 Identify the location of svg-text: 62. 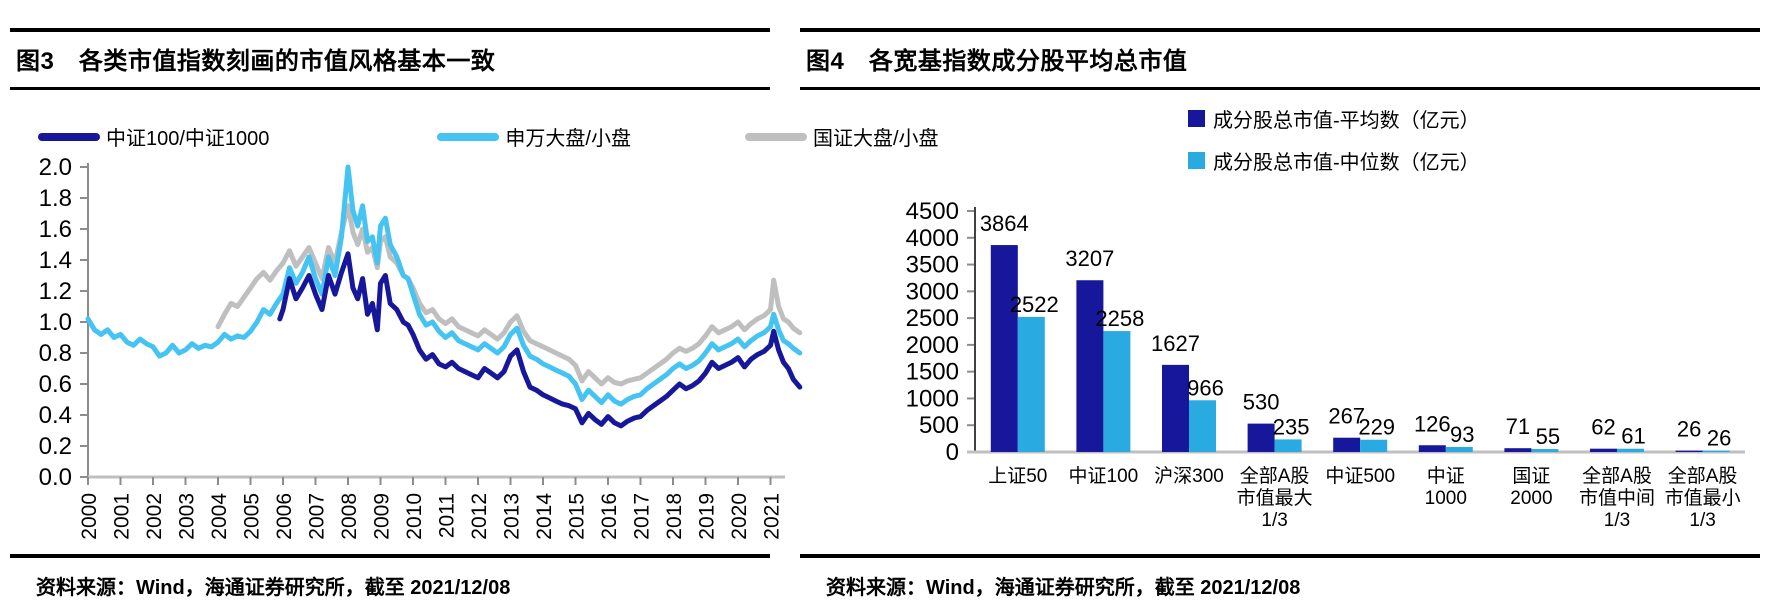
(1603, 427).